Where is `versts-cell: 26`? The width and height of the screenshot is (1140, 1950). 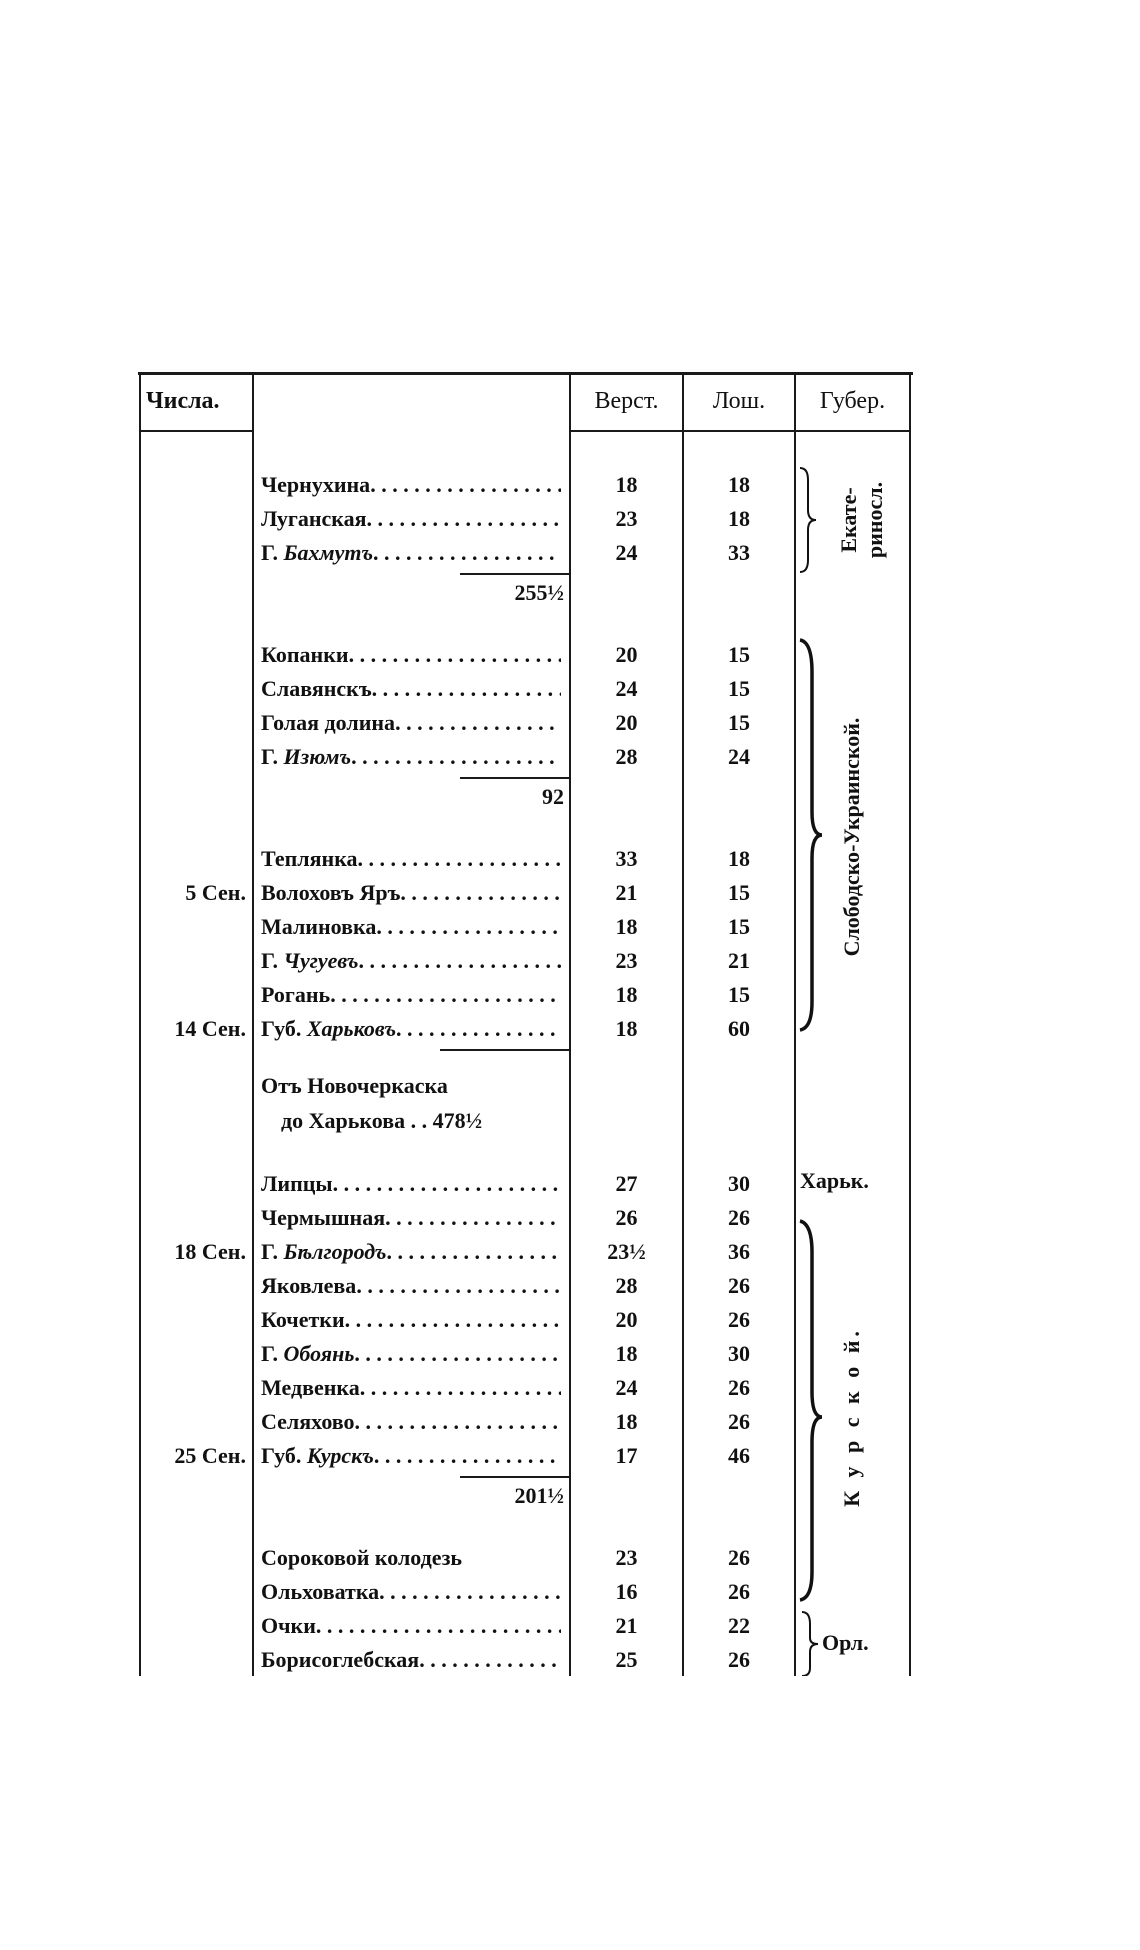 versts-cell: 26 is located at coordinates (626, 1217).